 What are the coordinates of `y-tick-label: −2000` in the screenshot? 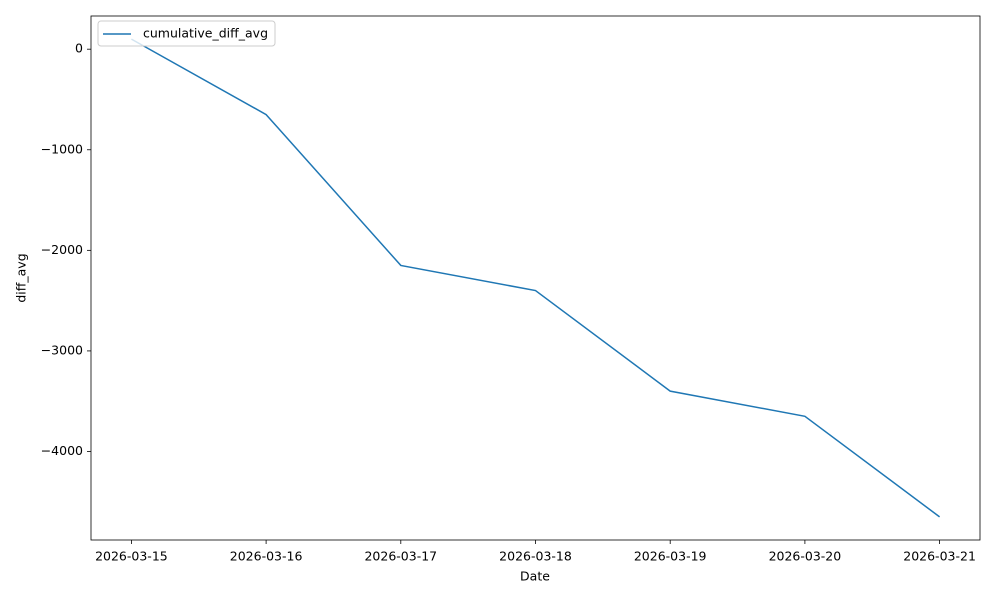 It's located at (62, 249).